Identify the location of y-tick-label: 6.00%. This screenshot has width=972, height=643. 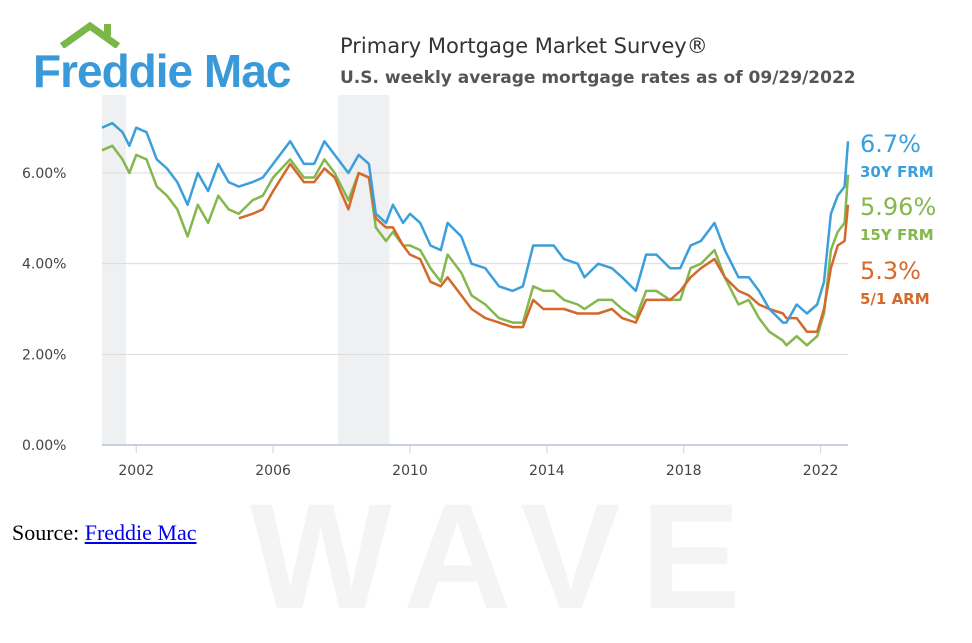
(44, 174).